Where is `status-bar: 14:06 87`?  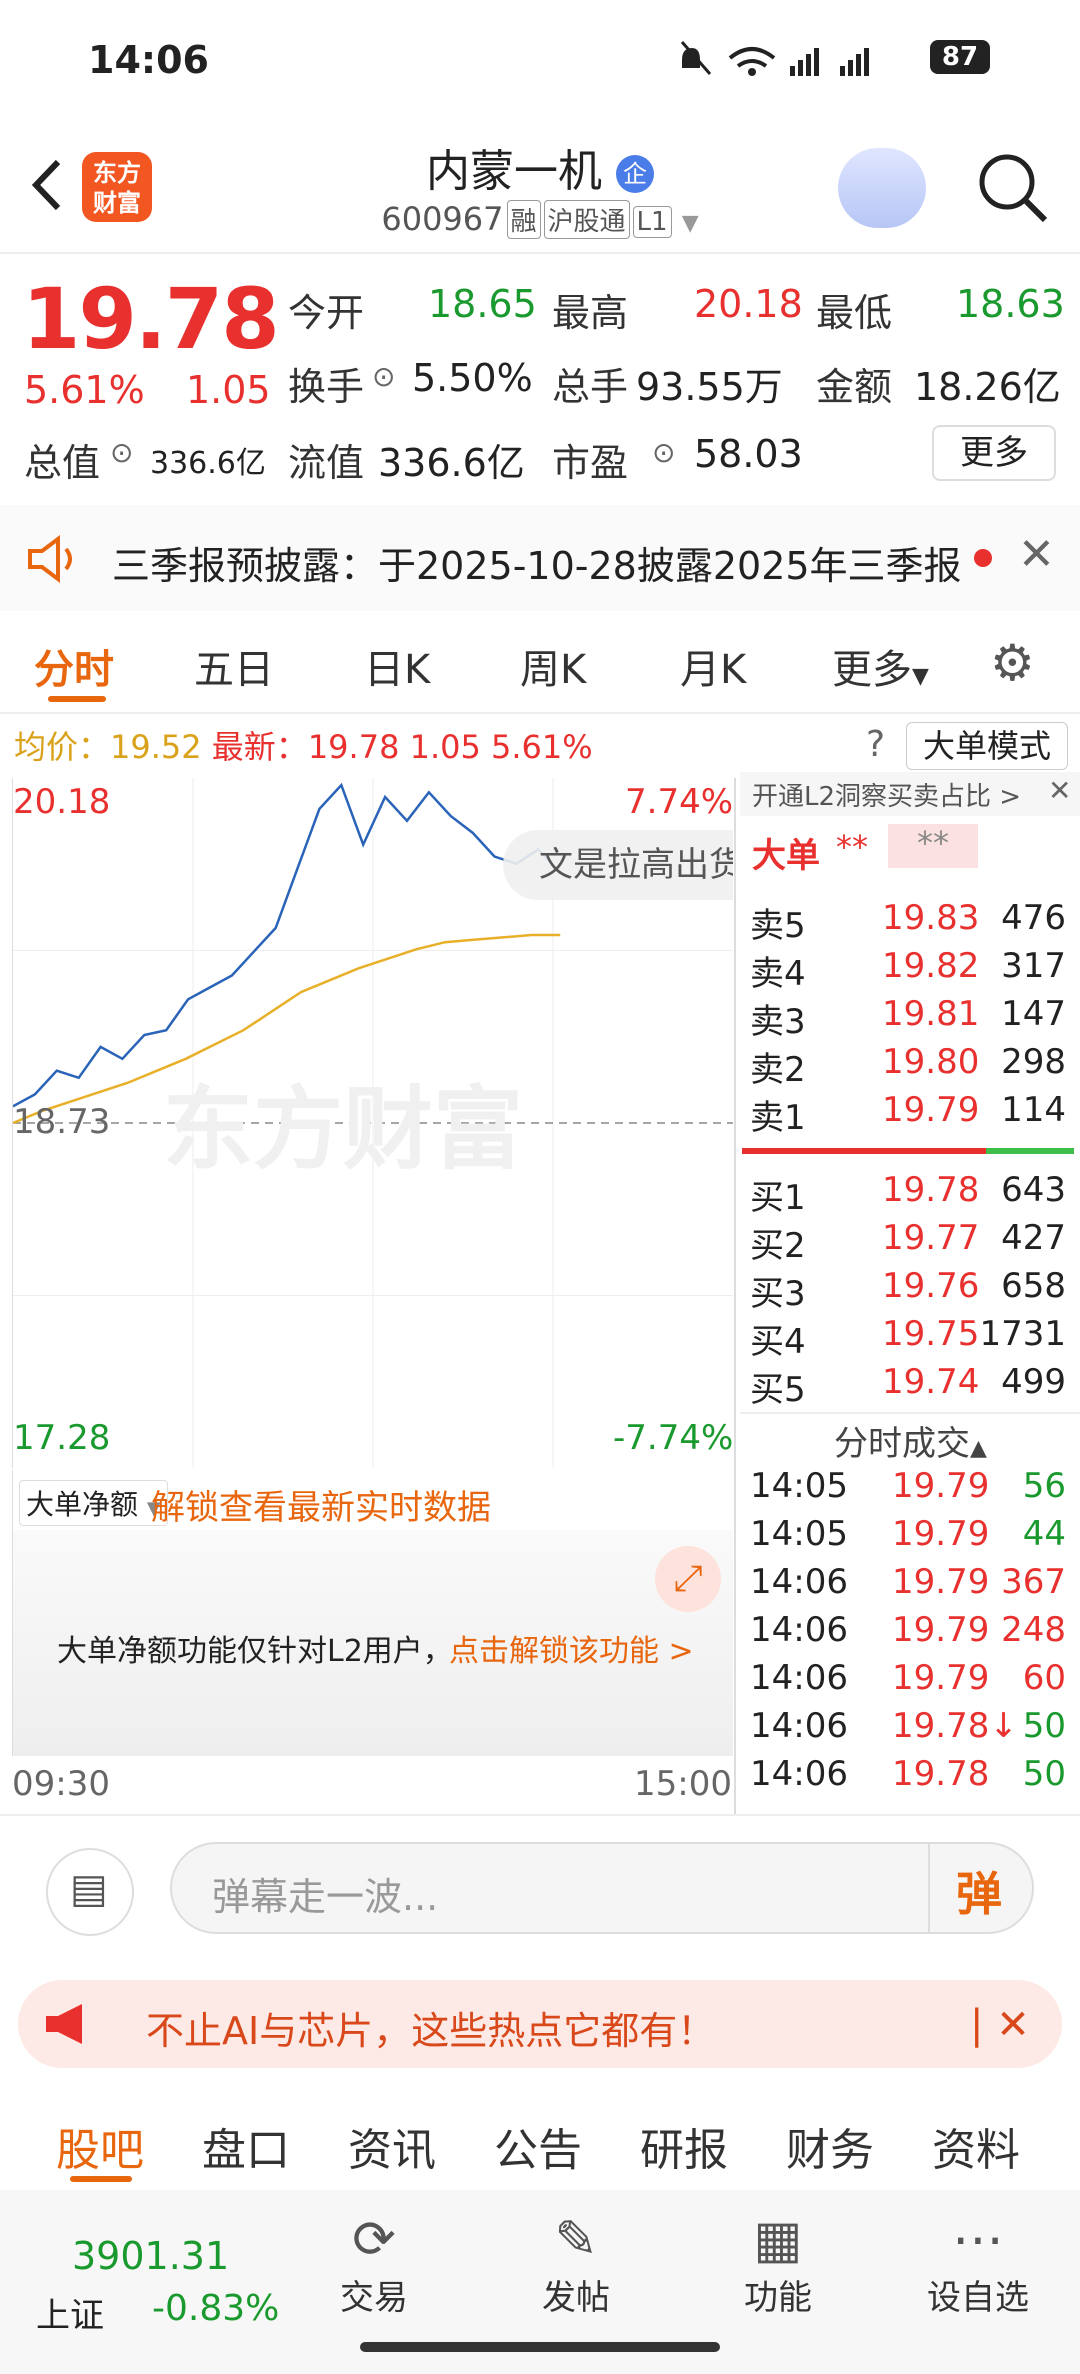 status-bar: 14:06 87 is located at coordinates (540, 60).